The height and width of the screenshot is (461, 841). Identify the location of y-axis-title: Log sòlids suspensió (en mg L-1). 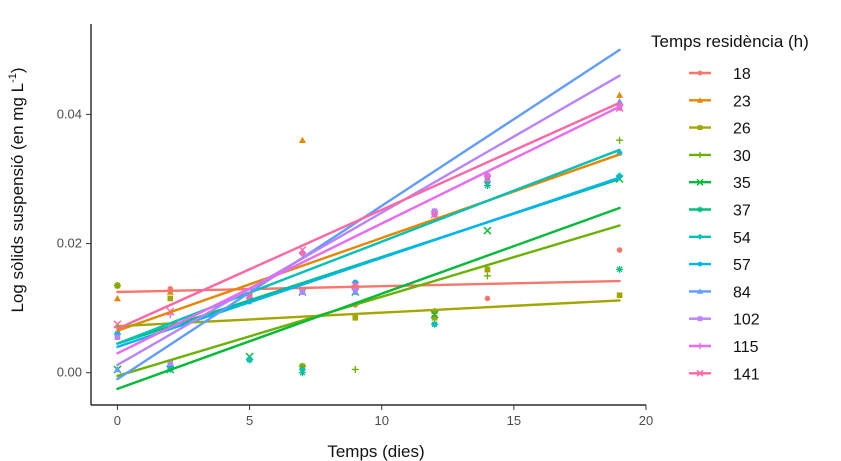
(17, 189).